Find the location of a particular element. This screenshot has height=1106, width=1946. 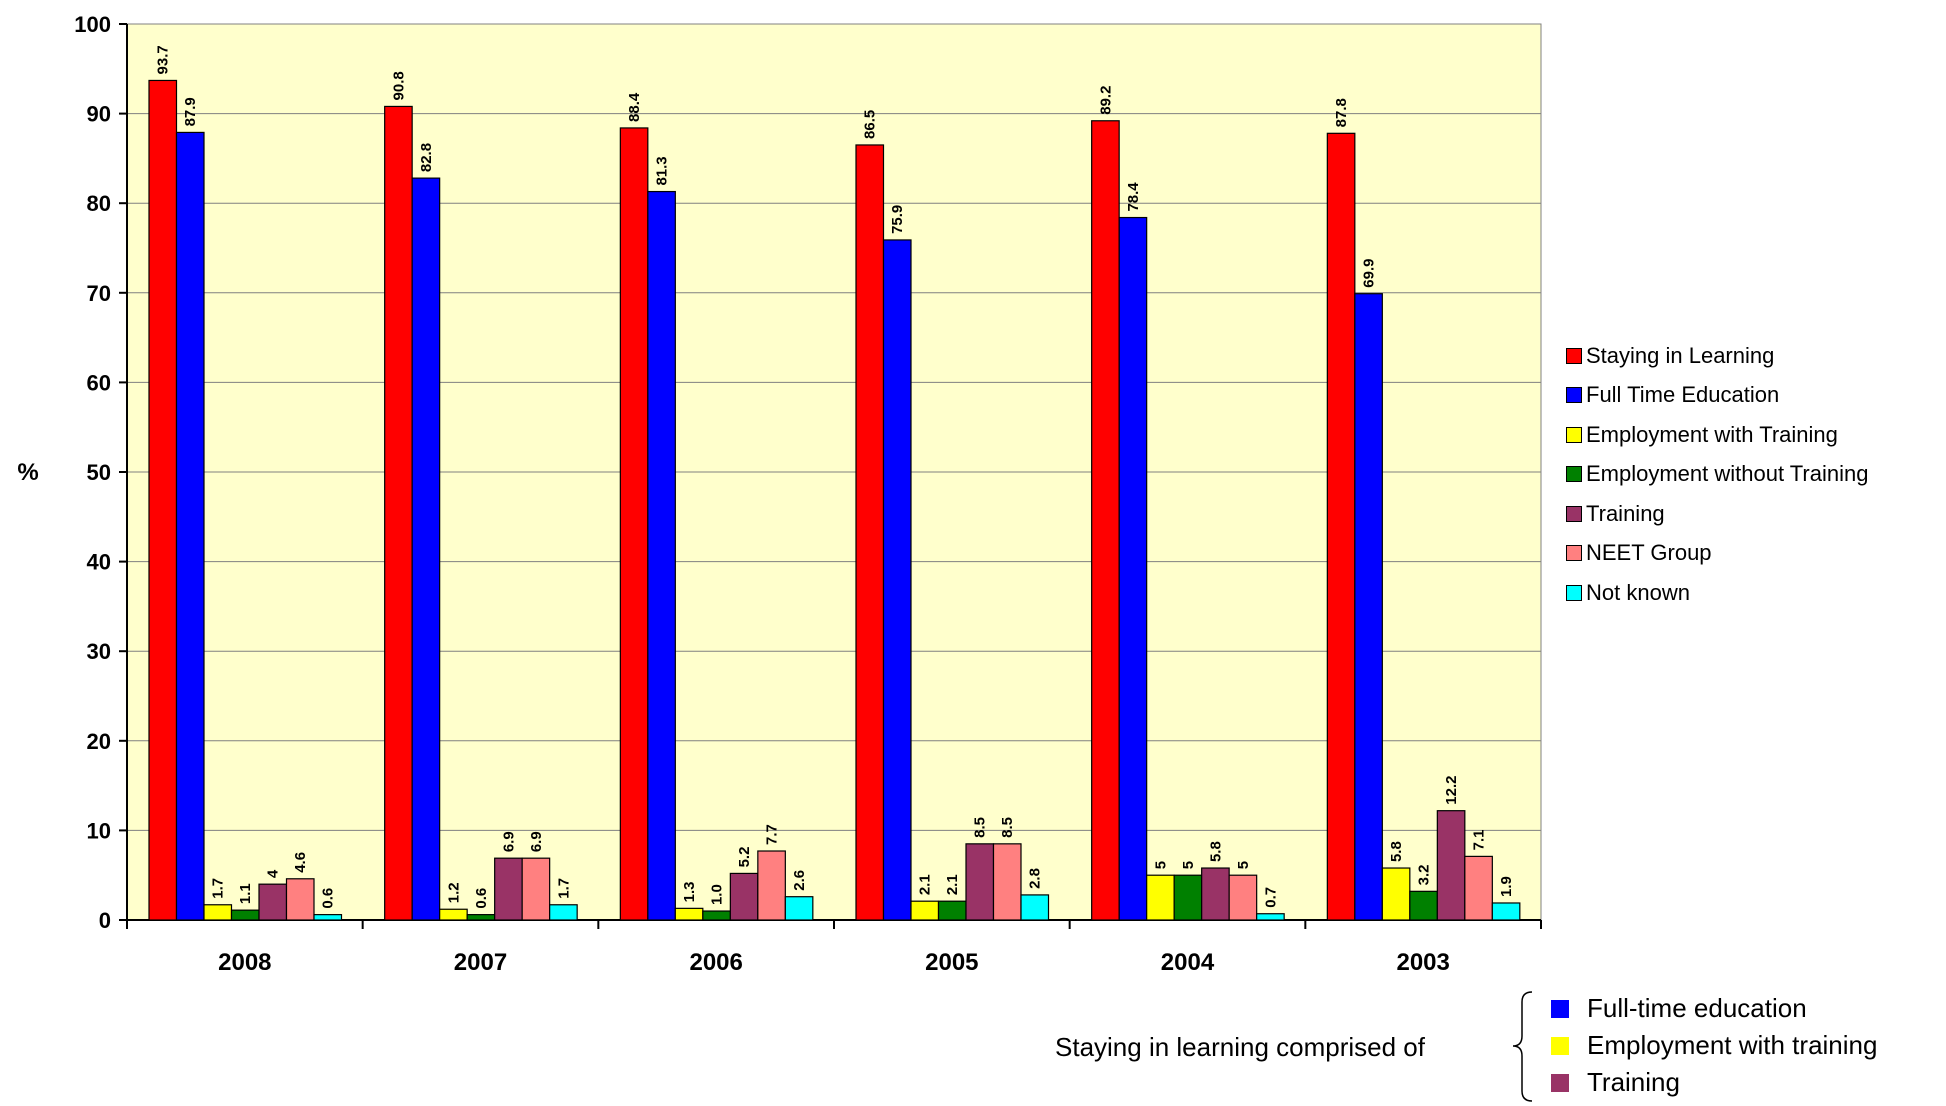

x-tick-label: 2004 is located at coordinates (1188, 962).